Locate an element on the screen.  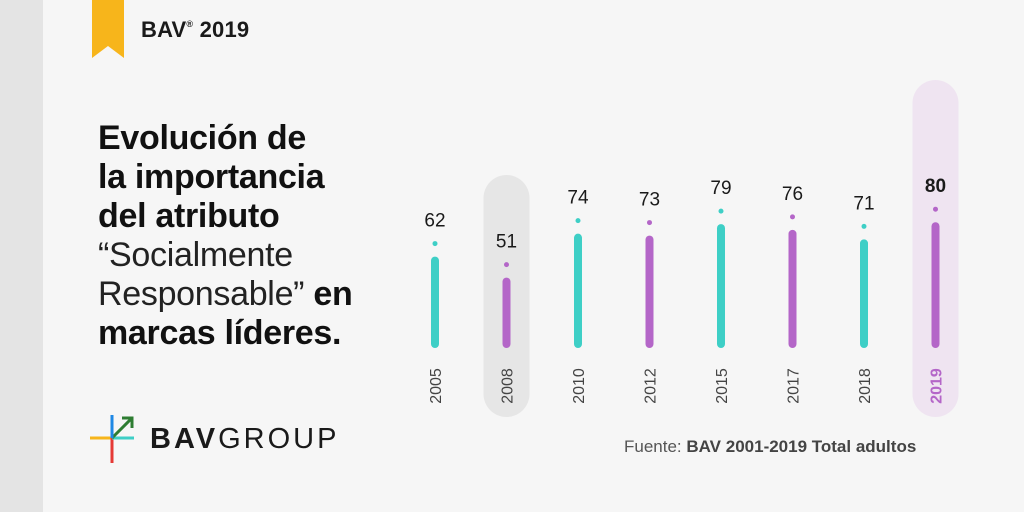
value-label-2010: 74 is located at coordinates (578, 198).